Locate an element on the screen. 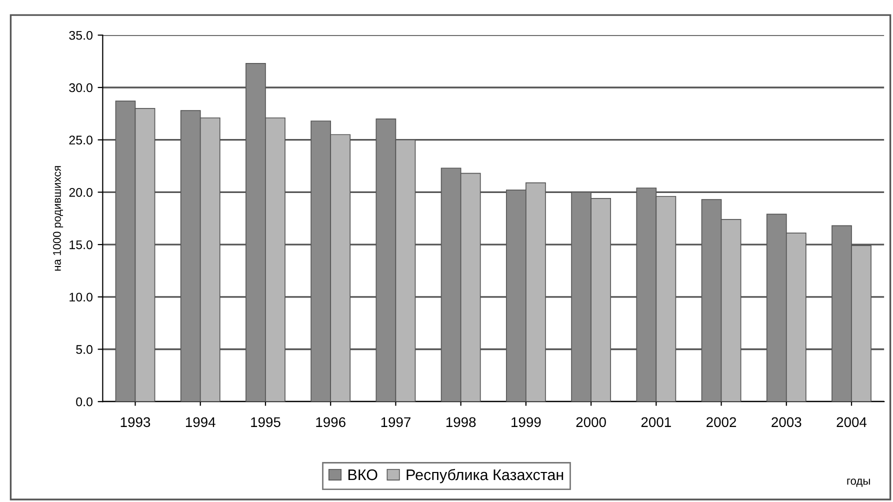 The image size is (893, 502). y-tick-label: 5.0 is located at coordinates (84, 349).